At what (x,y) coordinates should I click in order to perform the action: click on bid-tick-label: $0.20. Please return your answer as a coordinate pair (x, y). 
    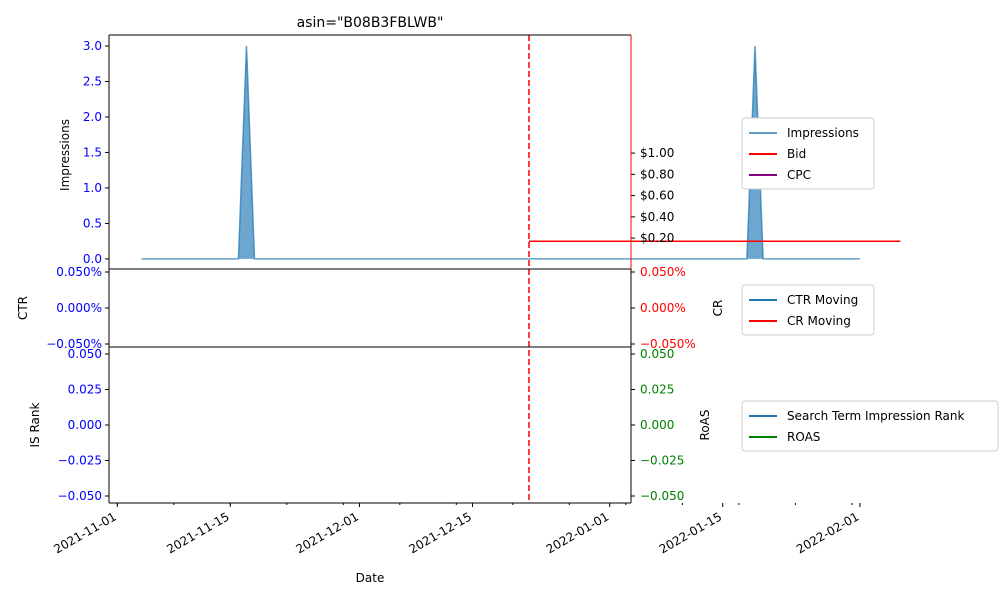
    Looking at the image, I should click on (657, 238).